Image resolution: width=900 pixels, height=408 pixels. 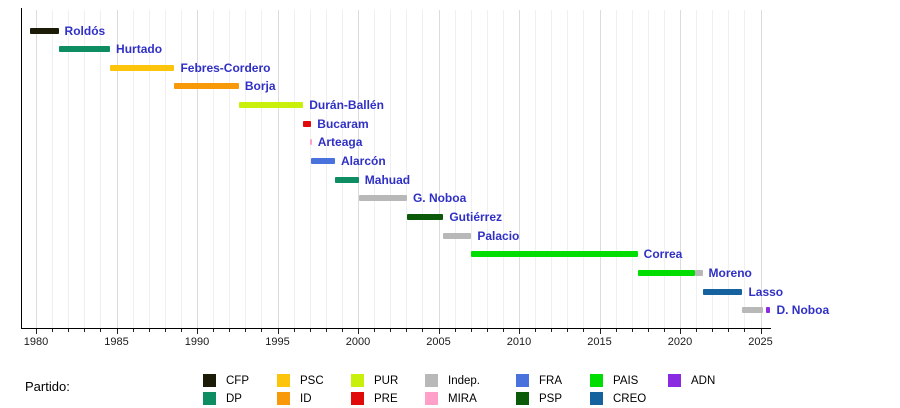 I want to click on legend-swatch-PSP, so click(x=522, y=398).